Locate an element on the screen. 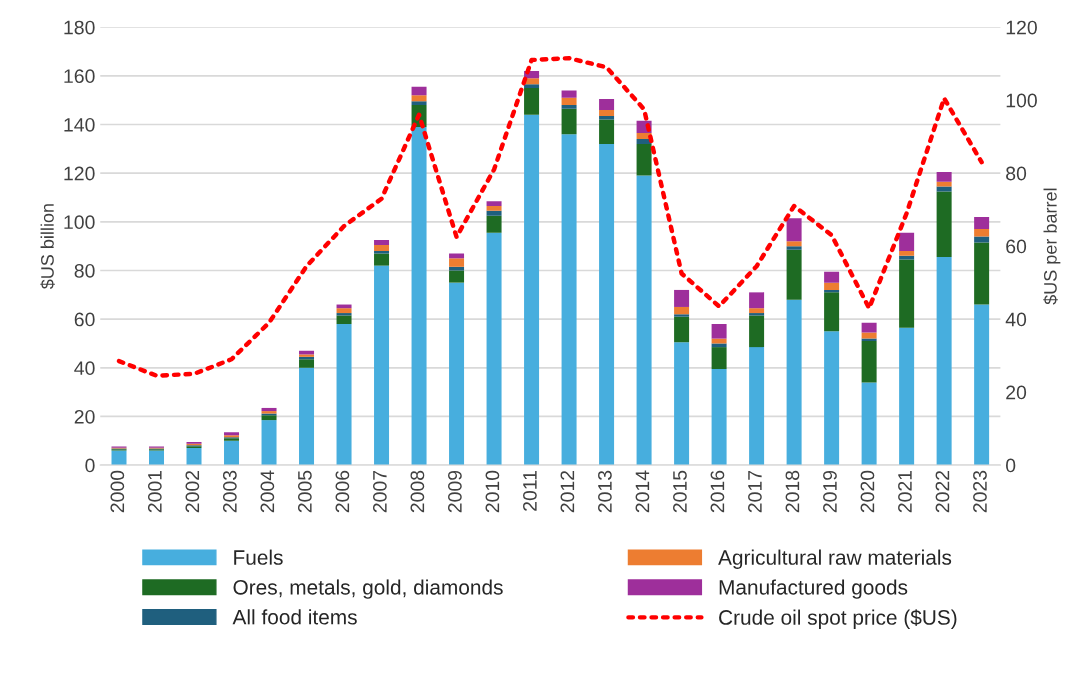  x-tick-label: 2016 is located at coordinates (717, 491).